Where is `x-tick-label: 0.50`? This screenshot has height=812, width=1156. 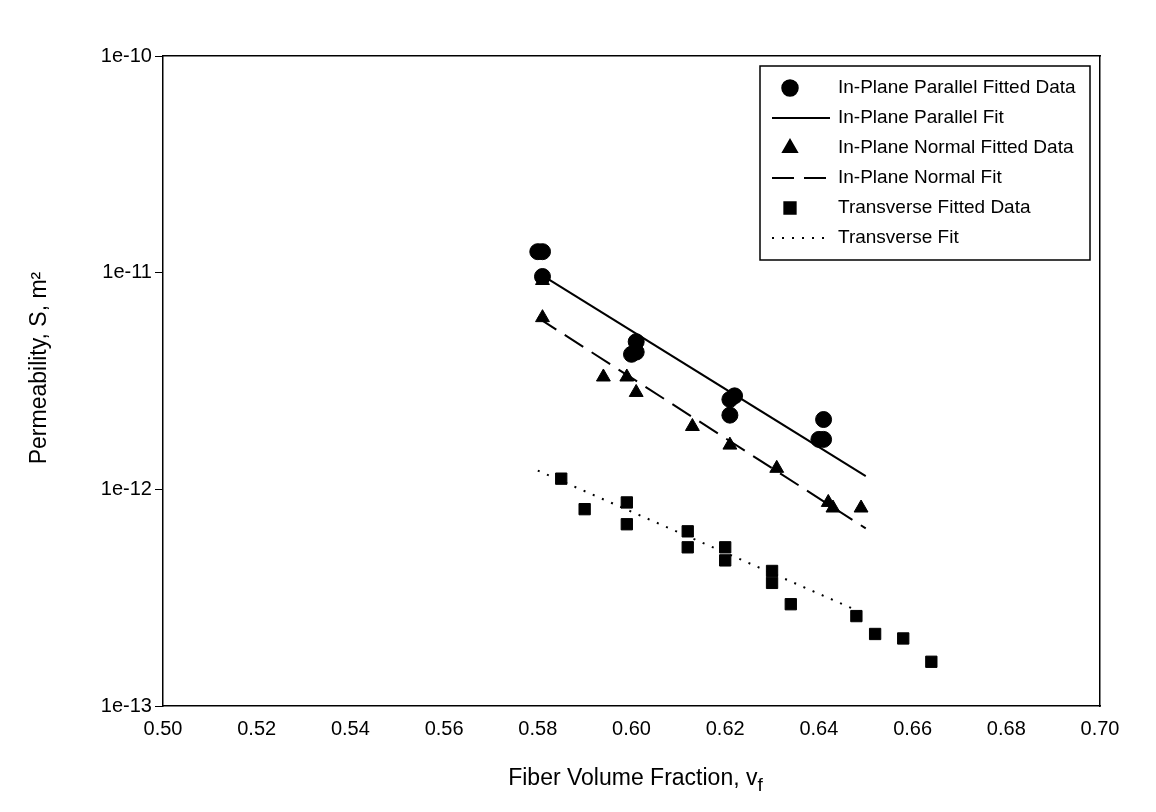 x-tick-label: 0.50 is located at coordinates (163, 727).